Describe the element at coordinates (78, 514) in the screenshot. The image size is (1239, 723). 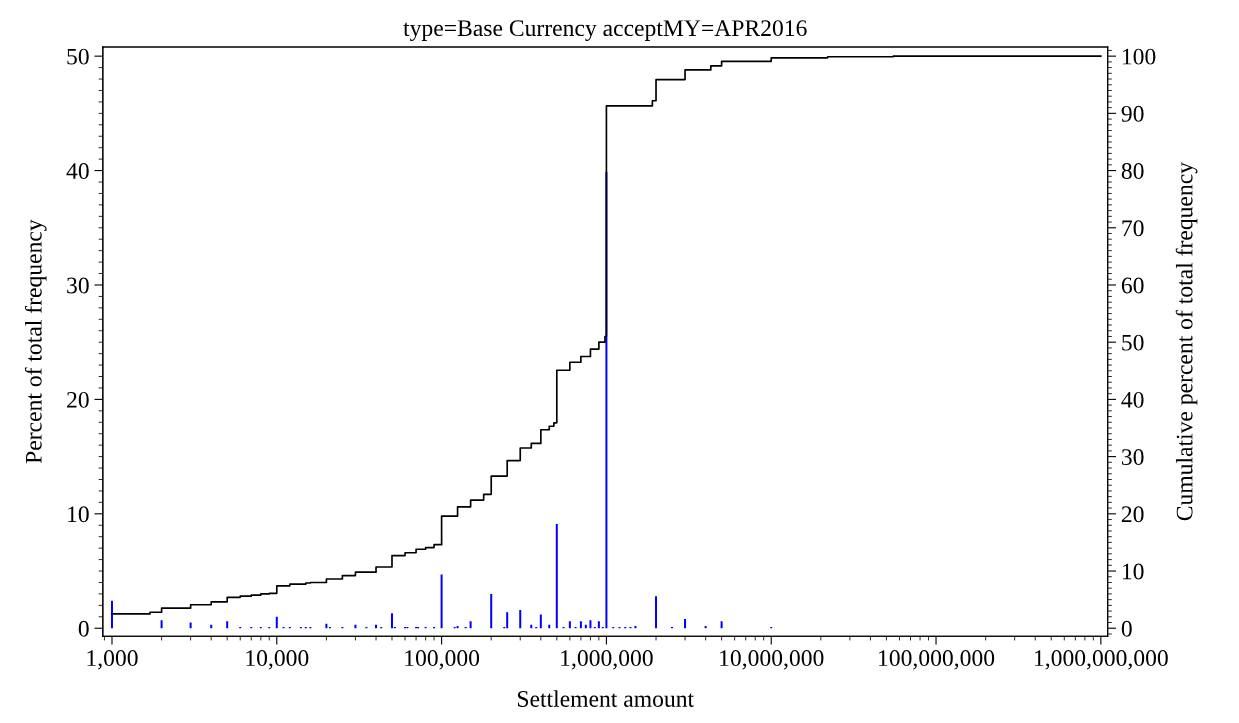
I see `y-tick-label: 10` at that location.